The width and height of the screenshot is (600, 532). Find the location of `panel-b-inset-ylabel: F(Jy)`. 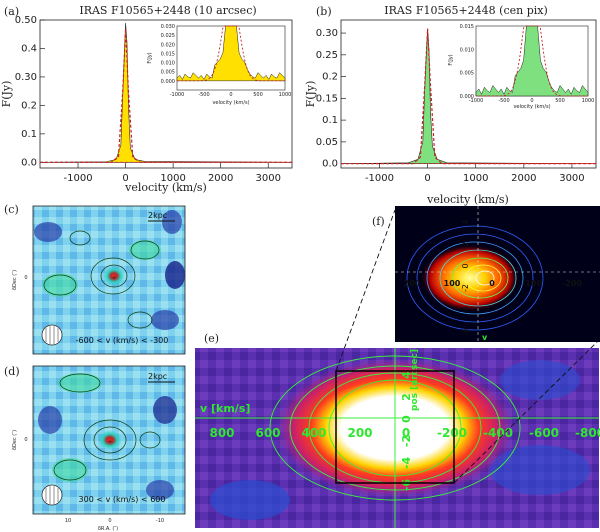

panel-b-inset-ylabel: F(Jy) is located at coordinates (451, 59).